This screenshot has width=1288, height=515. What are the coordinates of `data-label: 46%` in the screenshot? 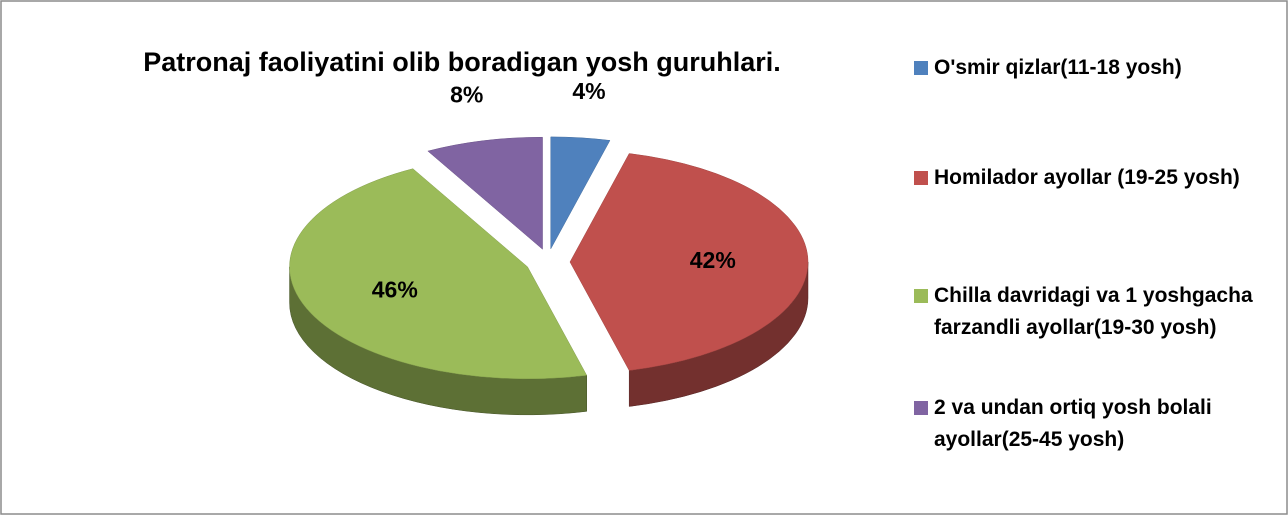 It's located at (395, 290).